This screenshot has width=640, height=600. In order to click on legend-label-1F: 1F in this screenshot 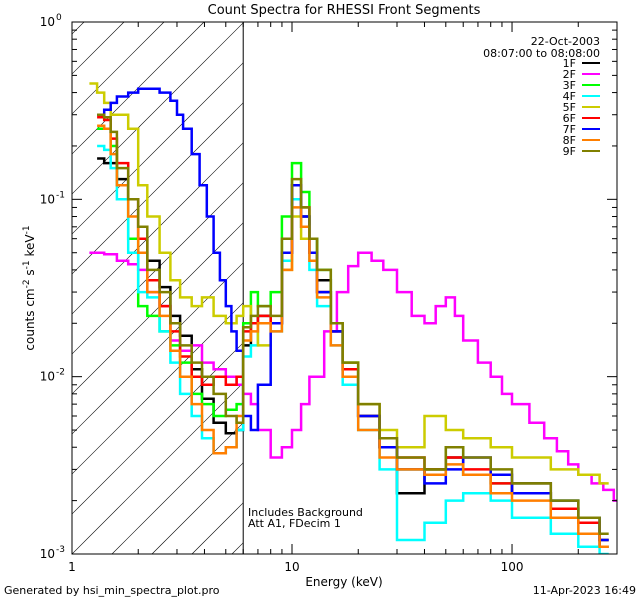, I will do `click(569, 63)`.